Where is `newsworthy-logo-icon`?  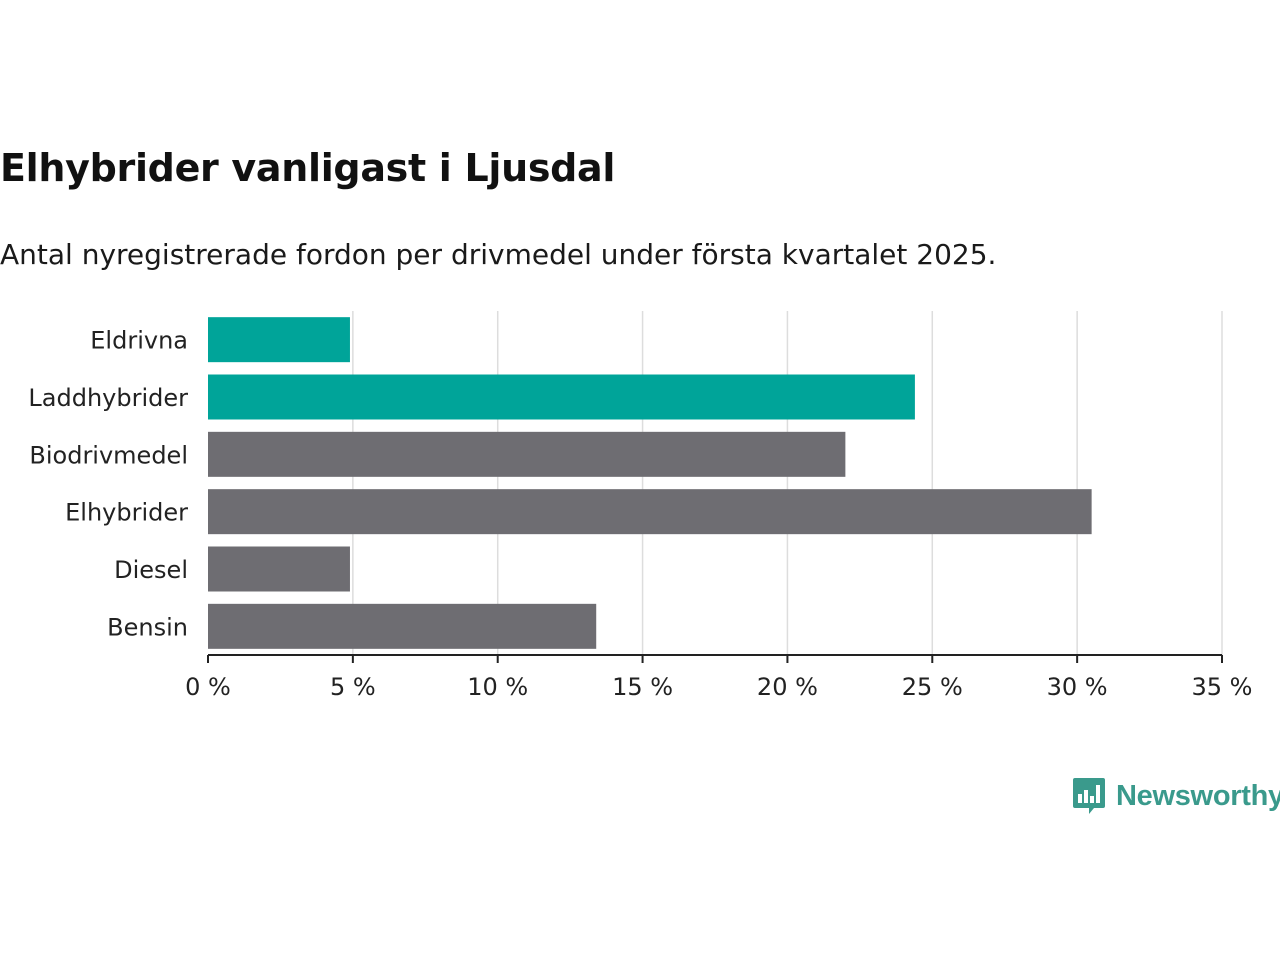 newsworthy-logo-icon is located at coordinates (1089, 796).